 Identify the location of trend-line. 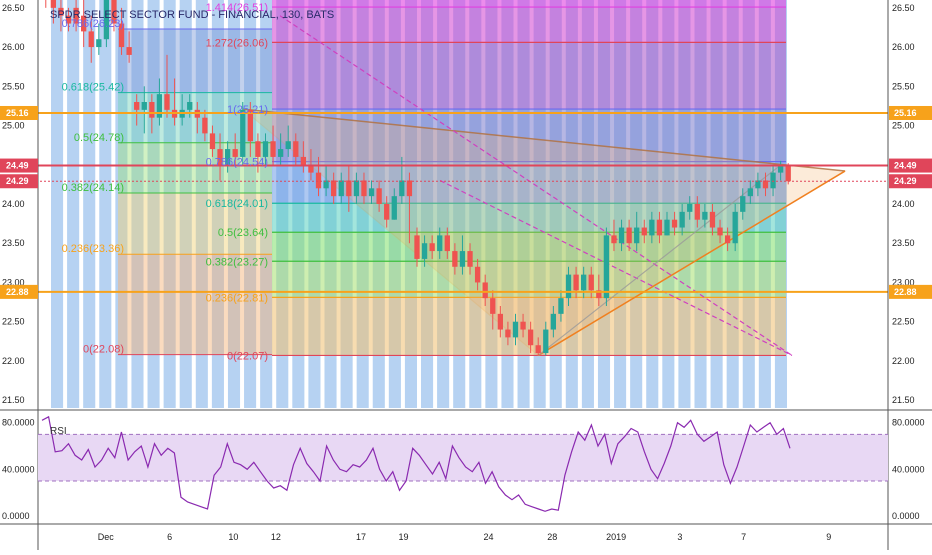
(691, 263).